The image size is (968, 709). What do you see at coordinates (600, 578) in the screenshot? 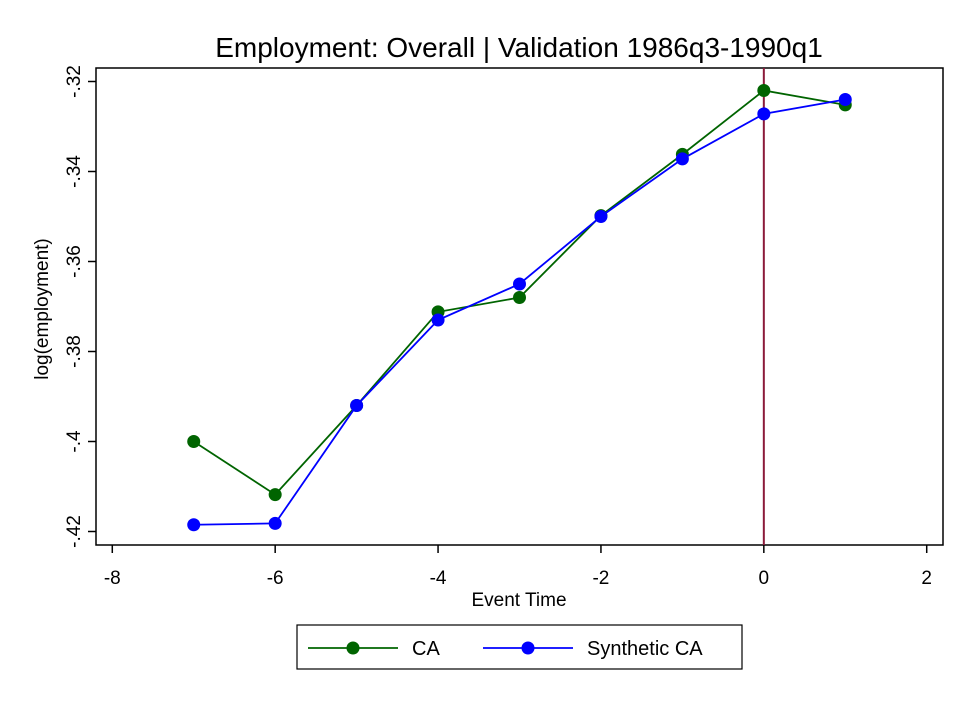
I see `x-tick-label: -2` at bounding box center [600, 578].